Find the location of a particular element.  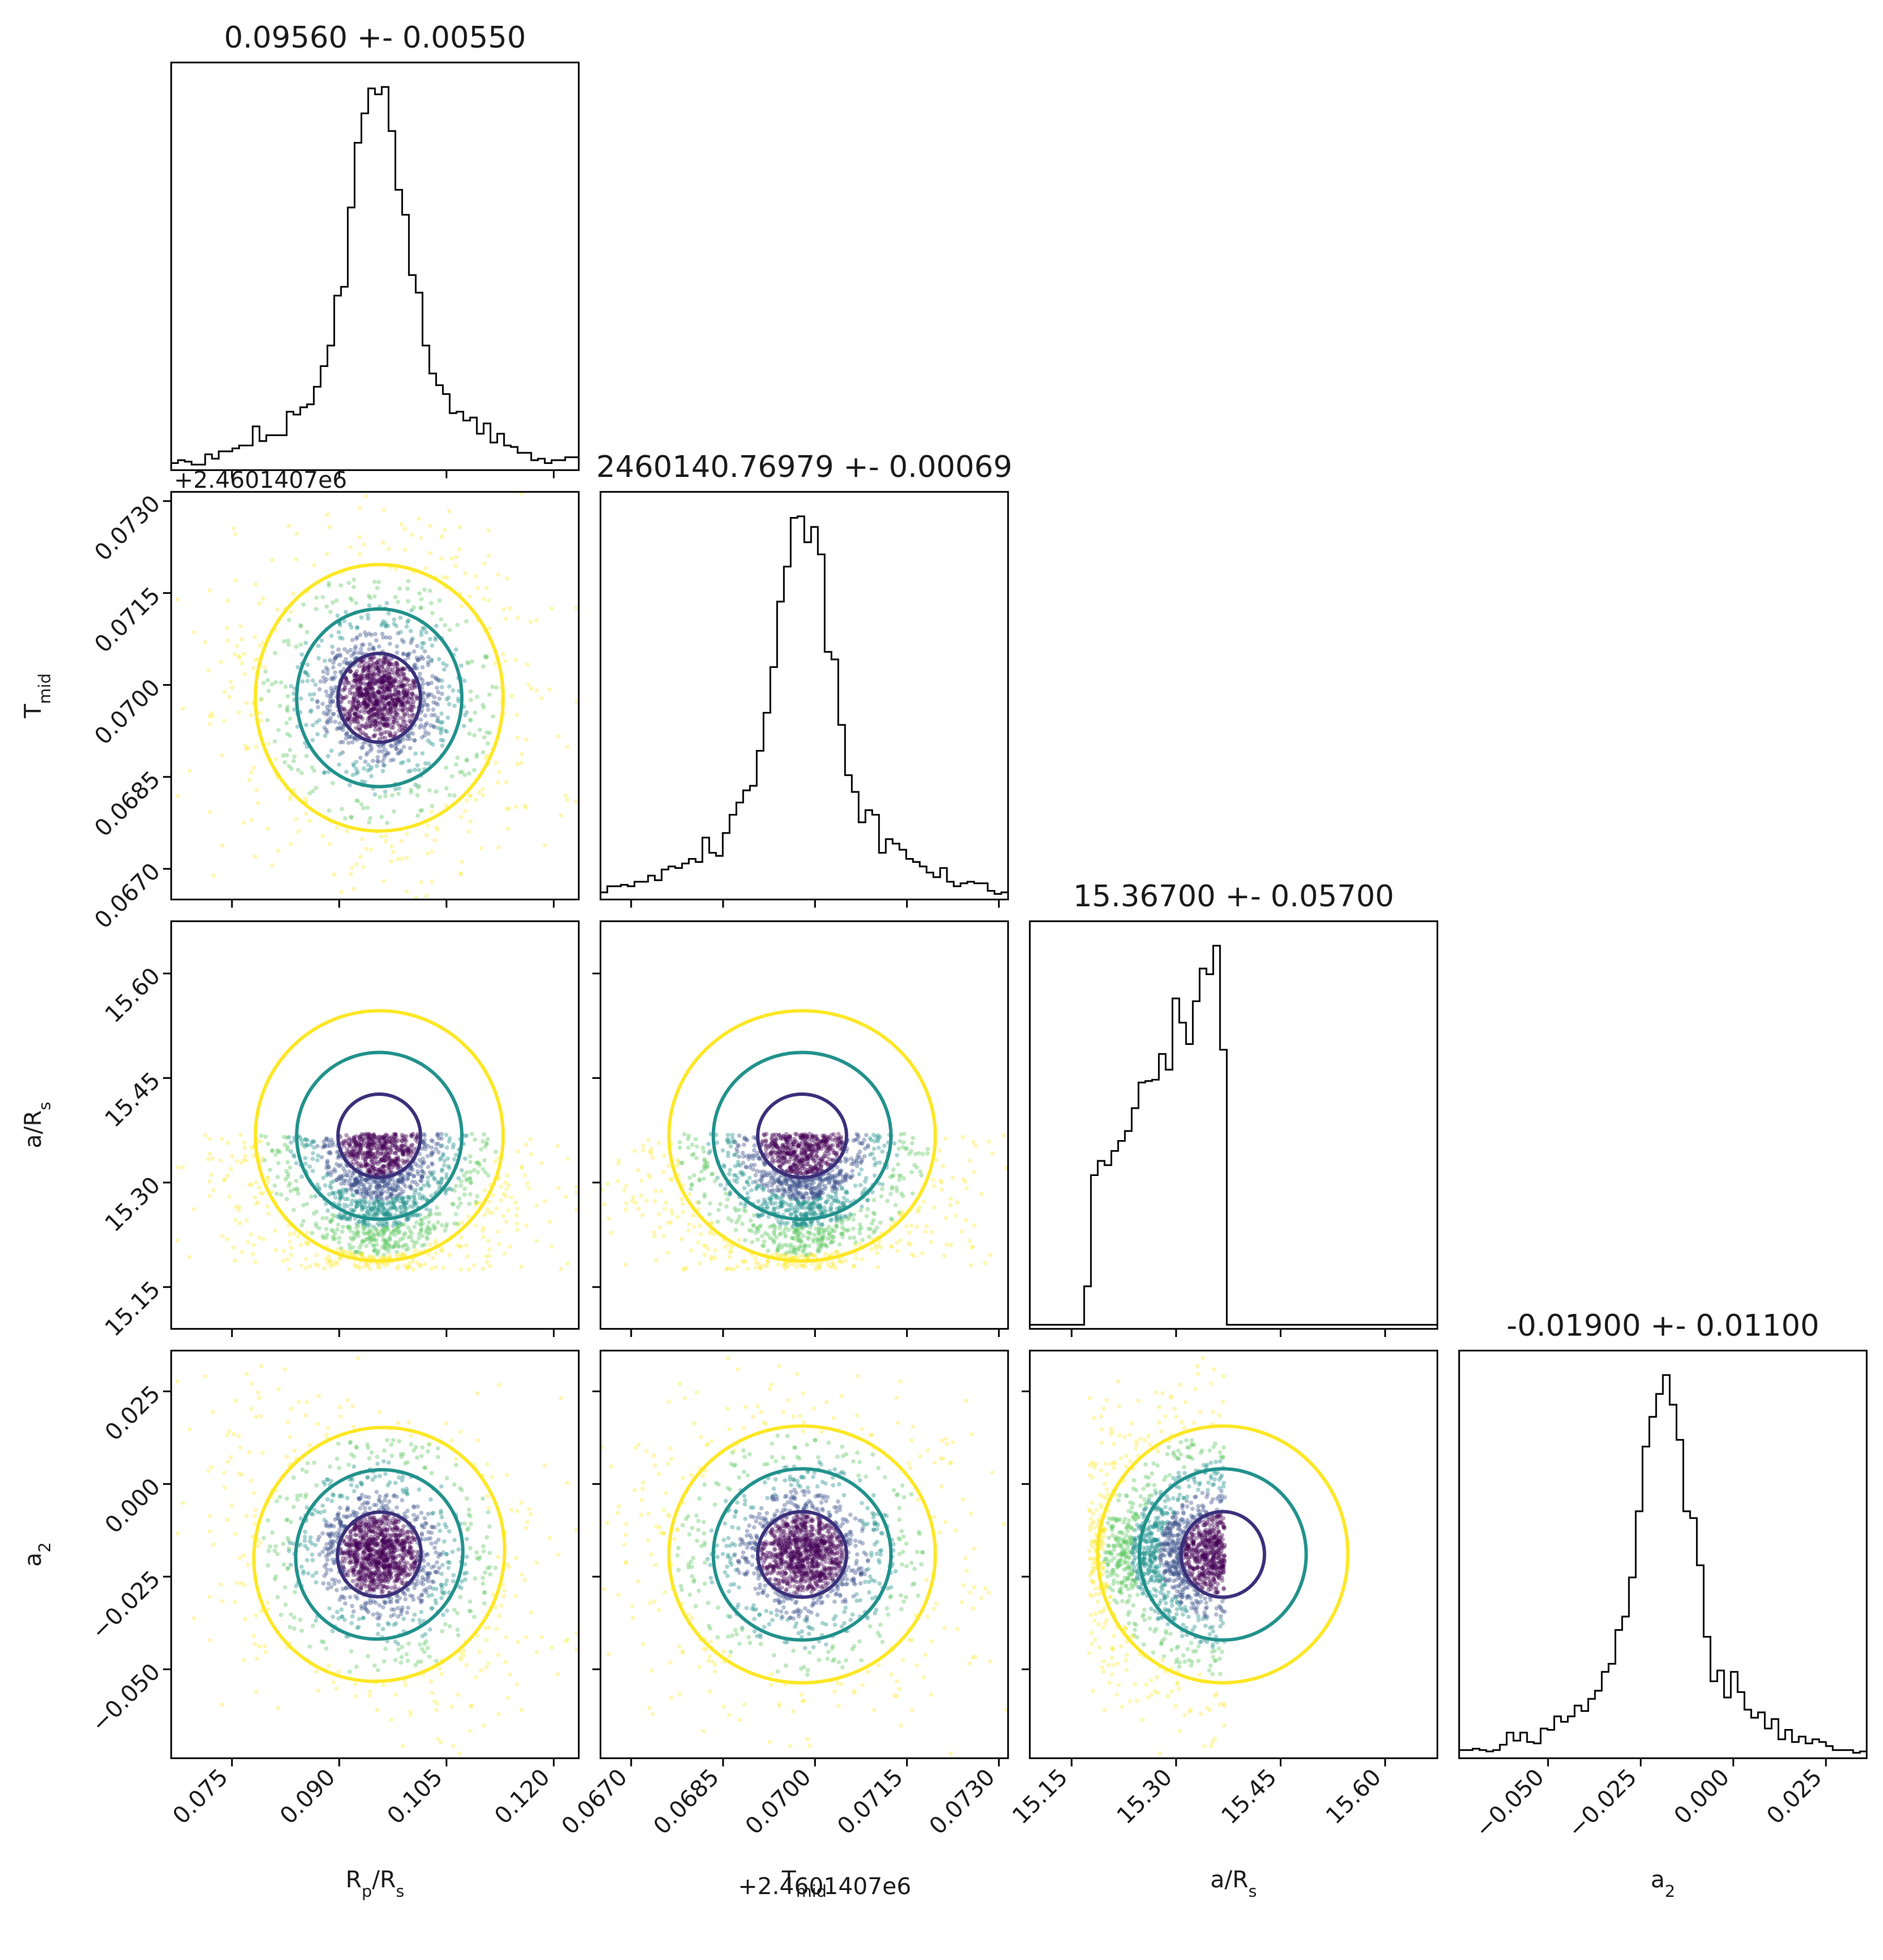

y-tick-label: 15.45 is located at coordinates (133, 1100).